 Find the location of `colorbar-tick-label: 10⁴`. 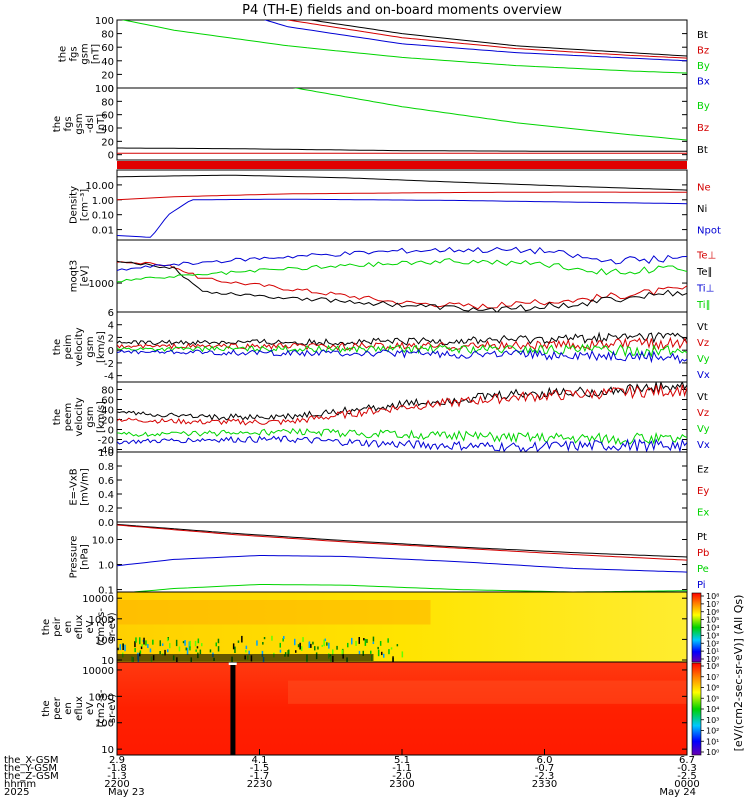

colorbar-tick-label: 10⁴ is located at coordinates (712, 709).